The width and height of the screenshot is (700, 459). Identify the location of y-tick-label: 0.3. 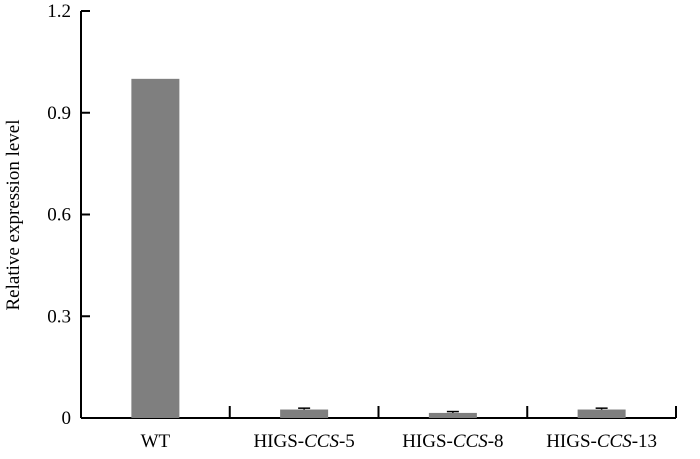
(59, 316).